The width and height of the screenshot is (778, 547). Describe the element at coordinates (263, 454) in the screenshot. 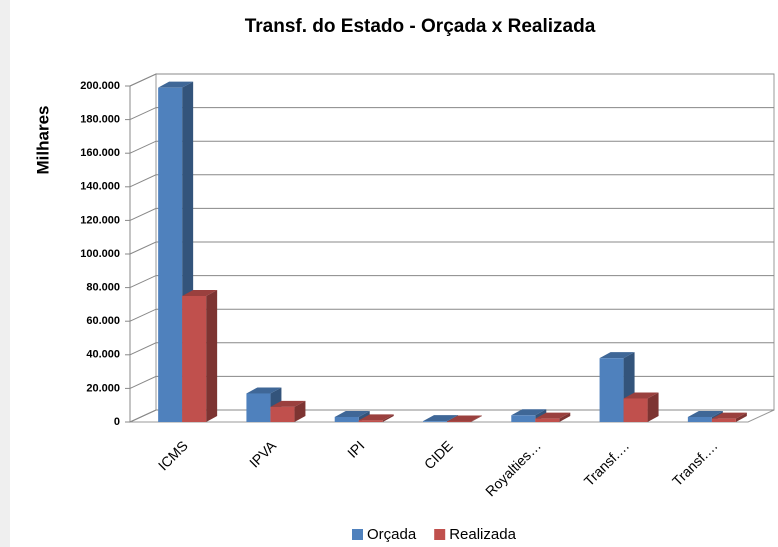

I see `x-tick-label: IPVA` at that location.